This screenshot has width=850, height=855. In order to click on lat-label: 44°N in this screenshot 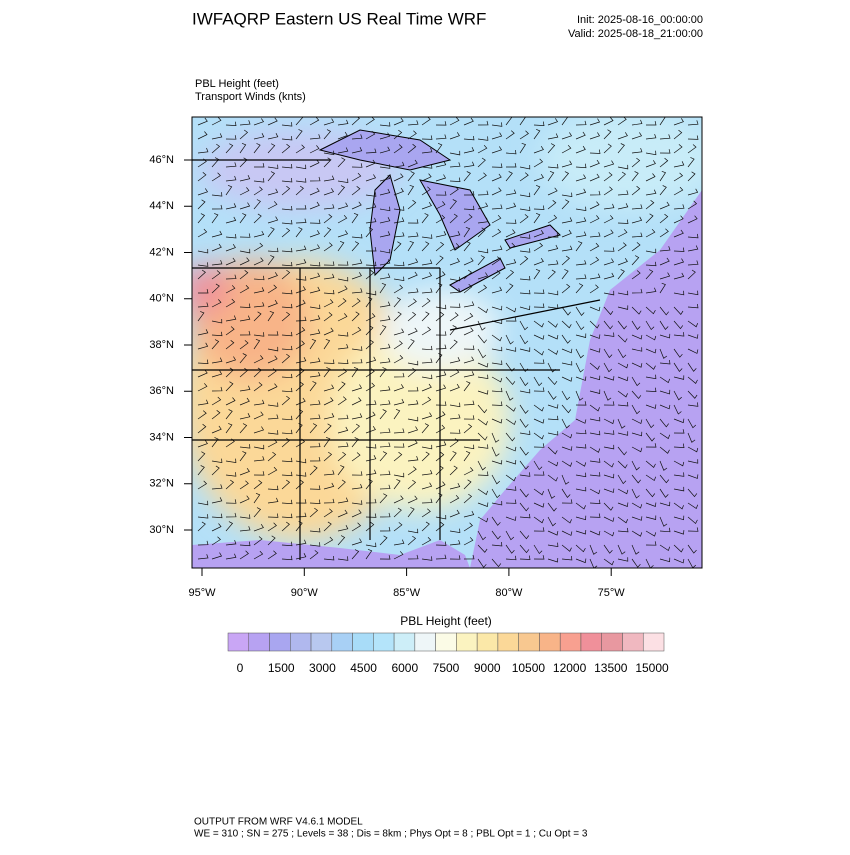, I will do `click(161, 206)`.